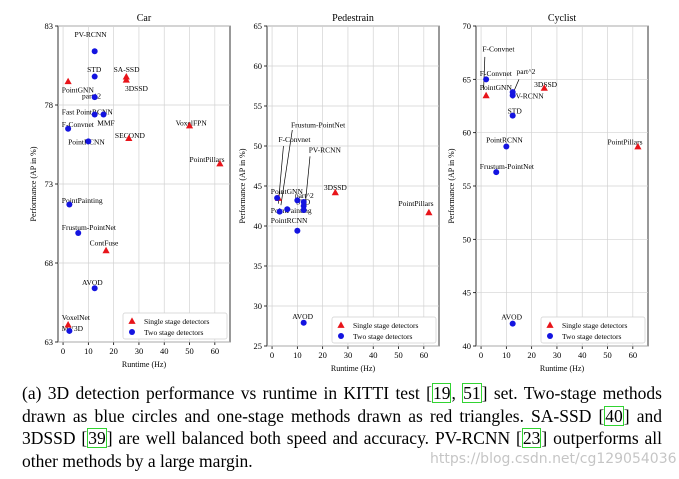 This screenshot has width=679, height=479. Describe the element at coordinates (467, 79) in the screenshot. I see `y-tick-label: 65` at that location.